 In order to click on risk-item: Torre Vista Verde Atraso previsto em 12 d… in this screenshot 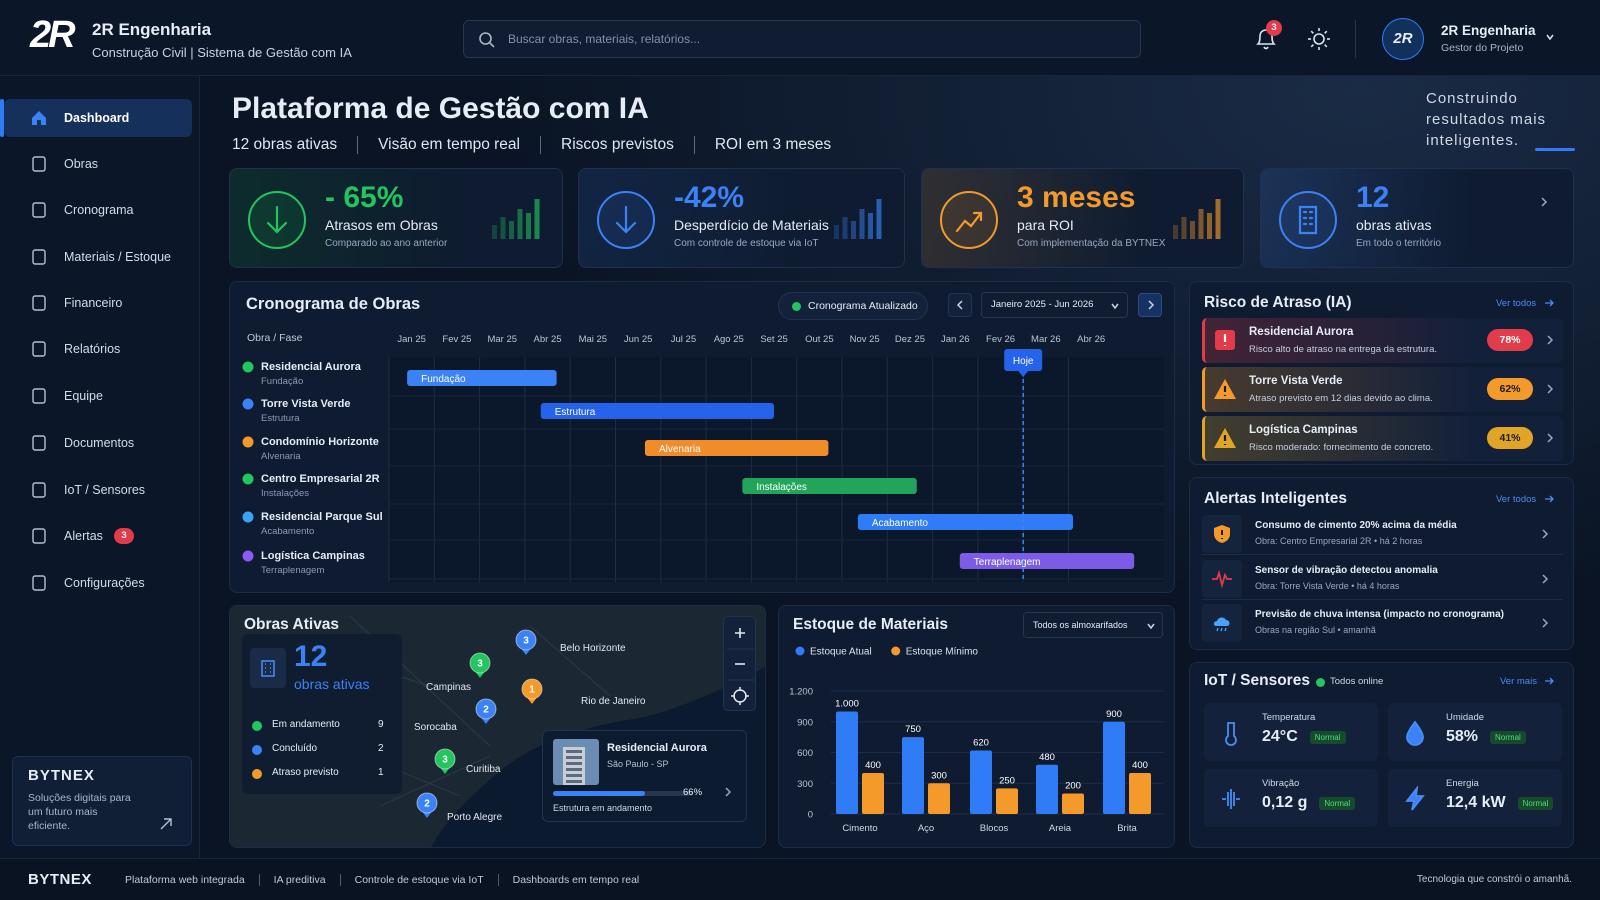, I will do `click(1382, 389)`.